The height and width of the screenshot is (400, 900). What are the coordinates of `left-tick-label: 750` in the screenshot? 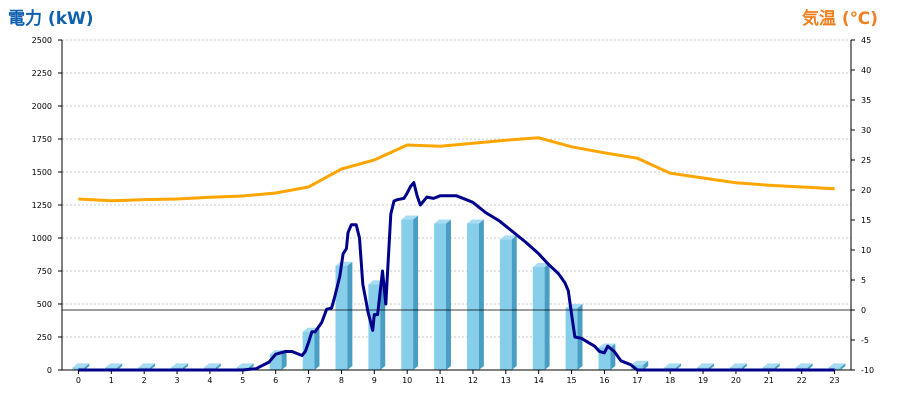 It's located at (44, 271).